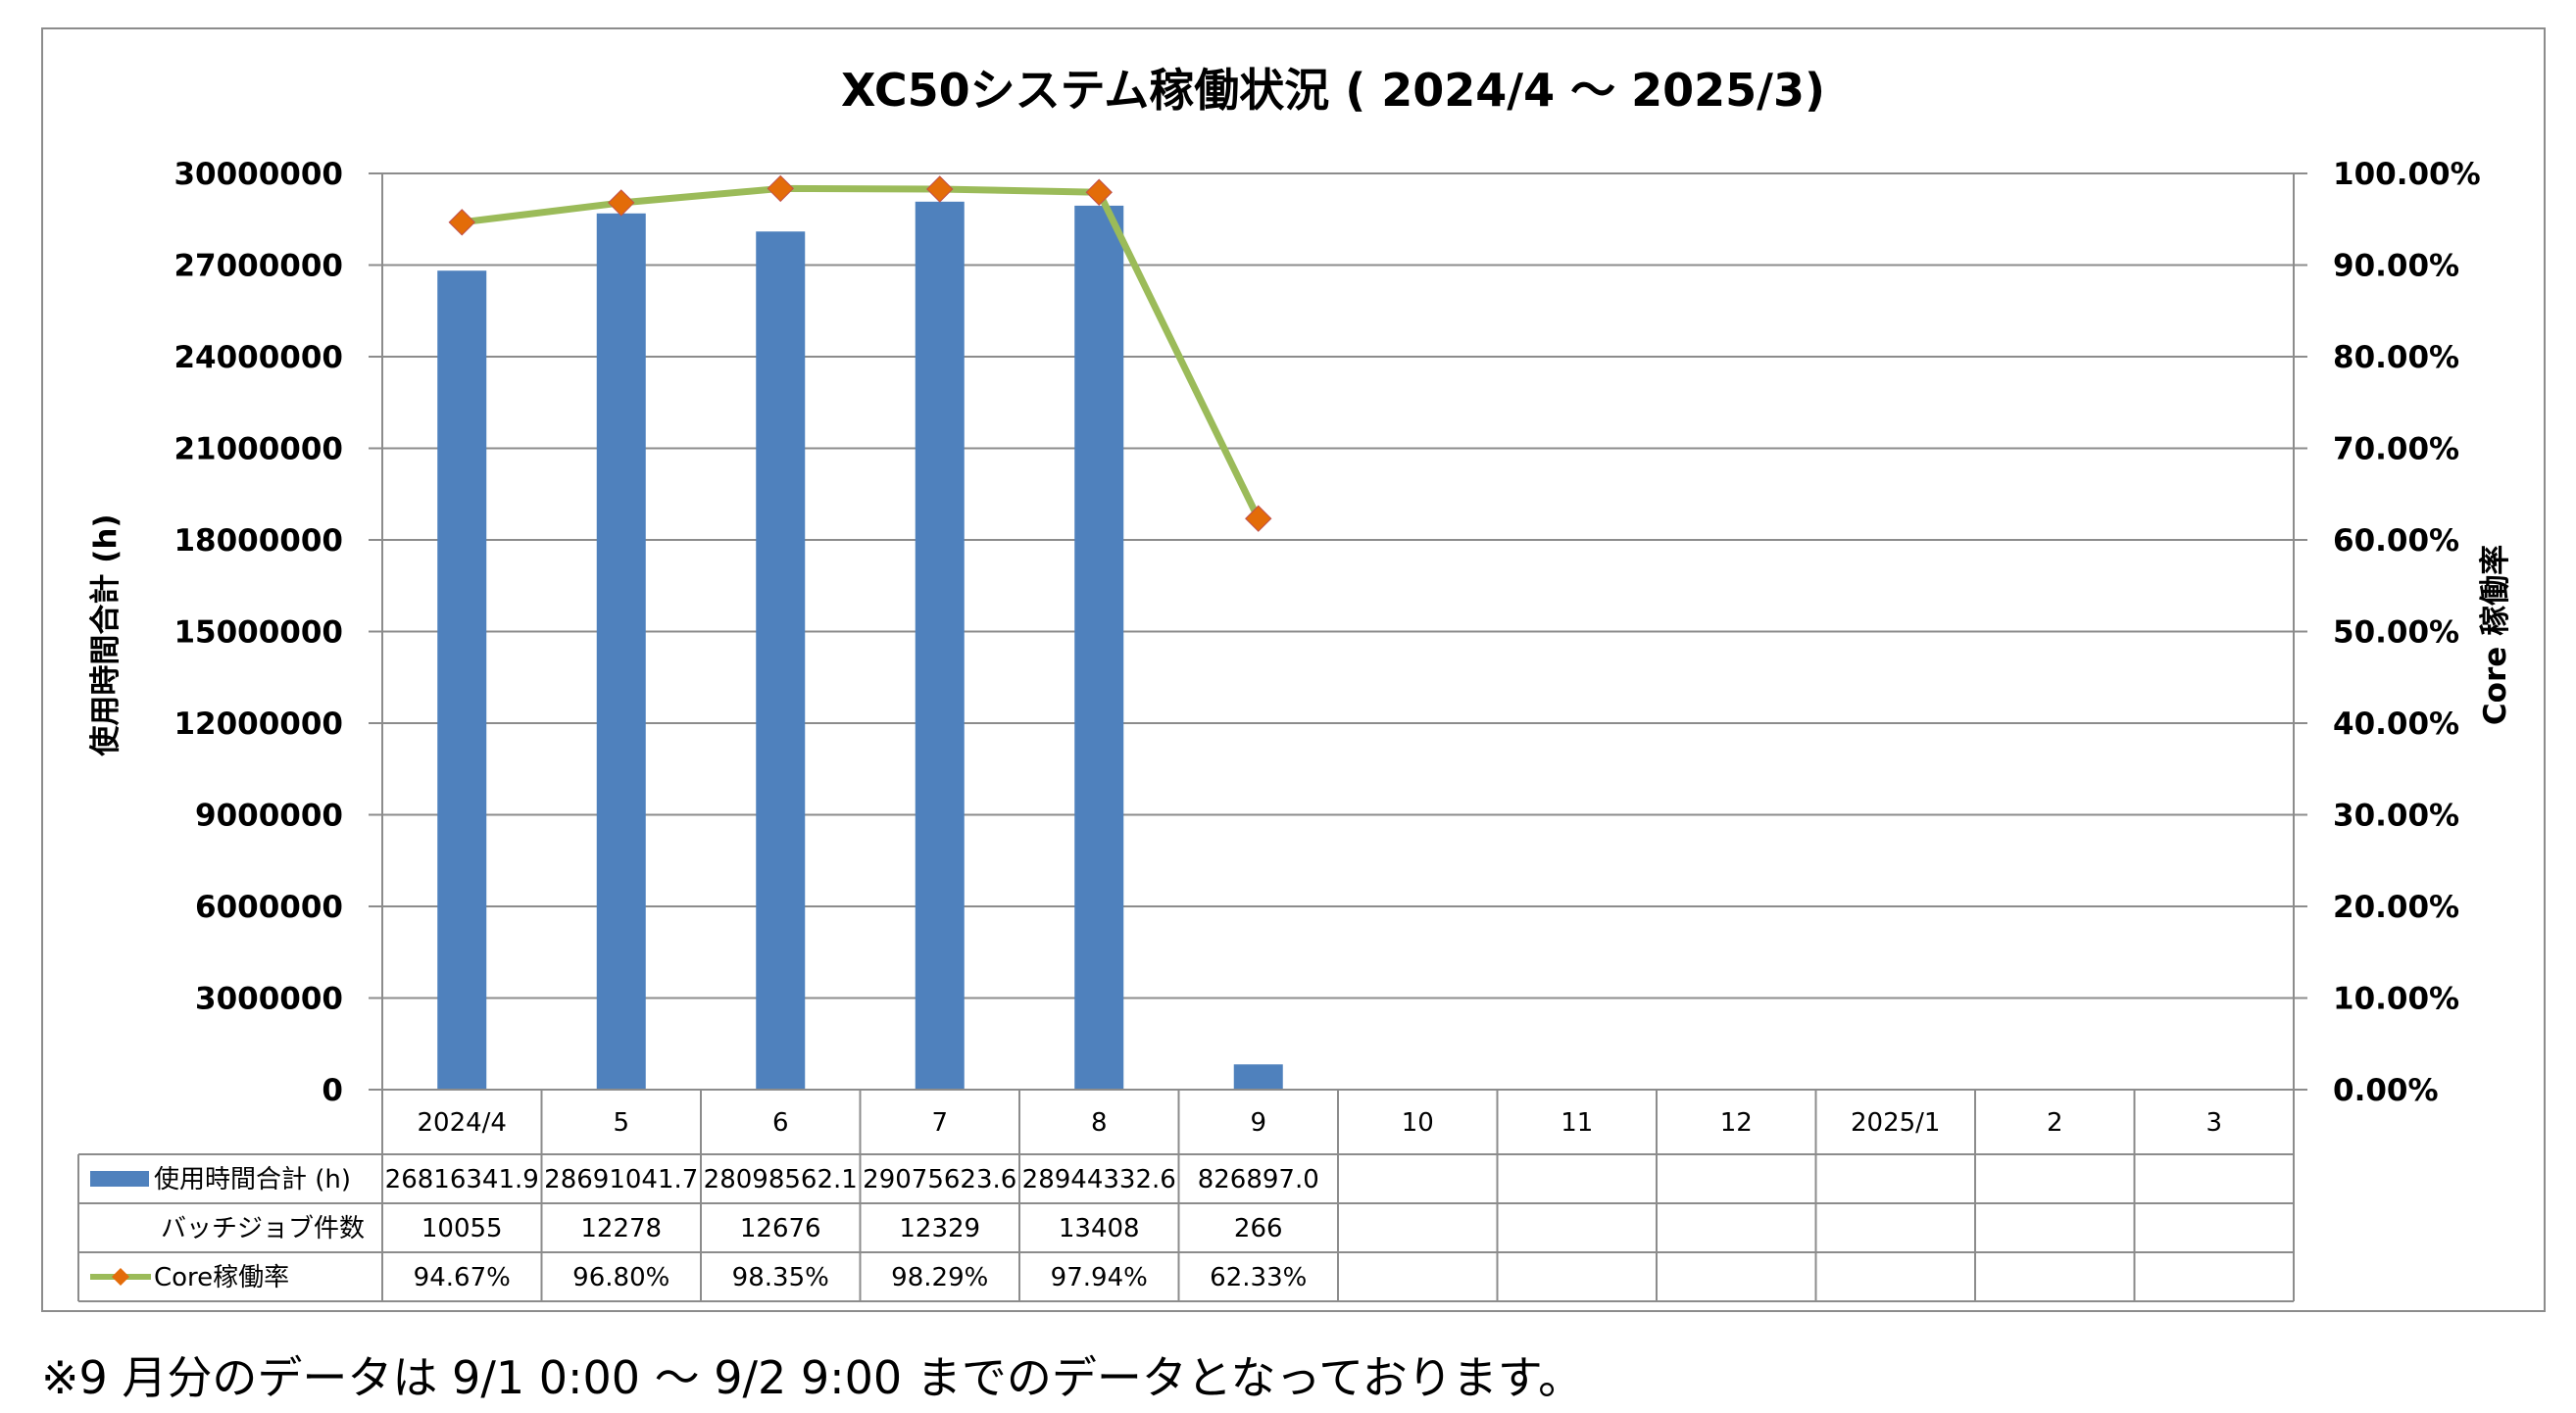  Describe the element at coordinates (263, 1228) in the screenshot. I see `row-header-batch: バッチジョブ件数` at that location.